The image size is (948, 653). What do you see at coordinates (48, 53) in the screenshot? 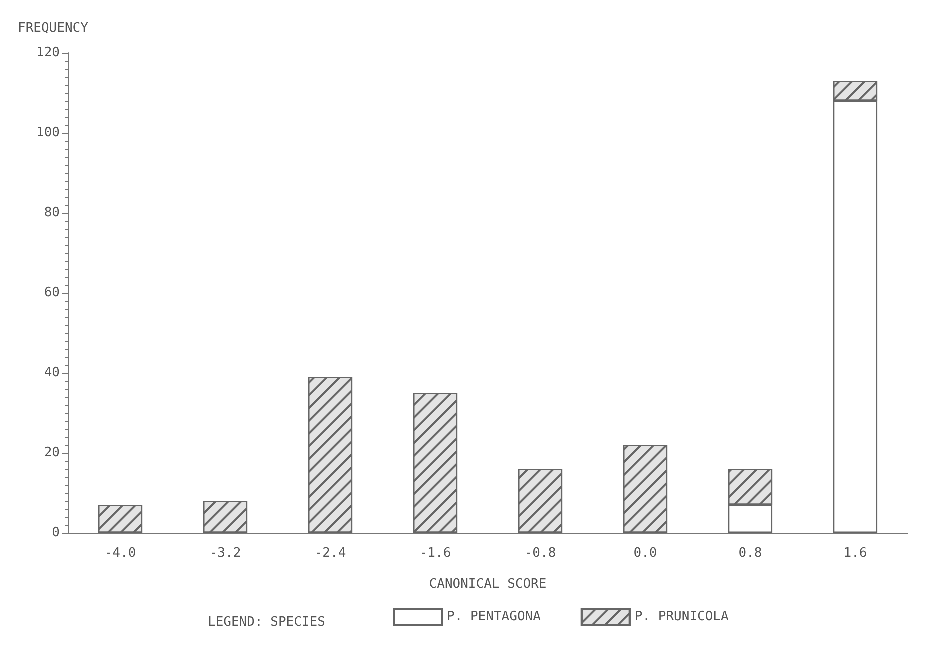
I see `y-tick-label: 120` at bounding box center [48, 53].